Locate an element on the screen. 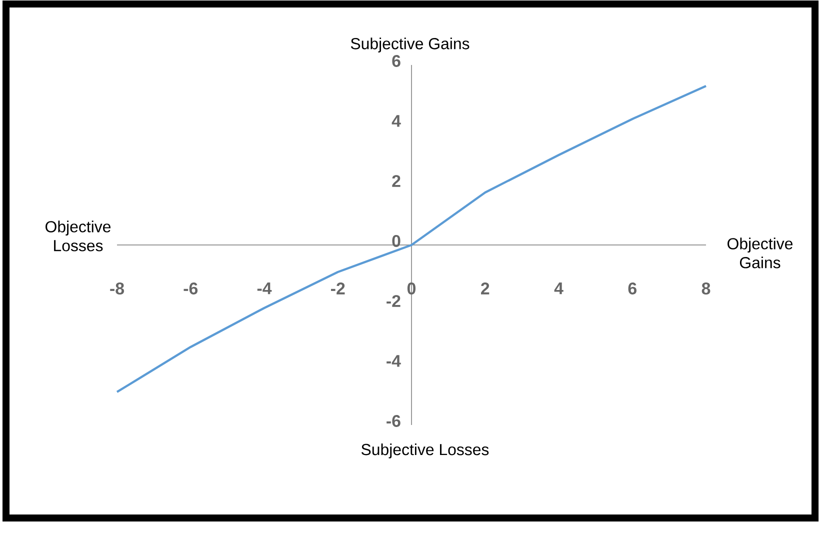 The height and width of the screenshot is (534, 819). y-tick-label: -2 is located at coordinates (393, 301).